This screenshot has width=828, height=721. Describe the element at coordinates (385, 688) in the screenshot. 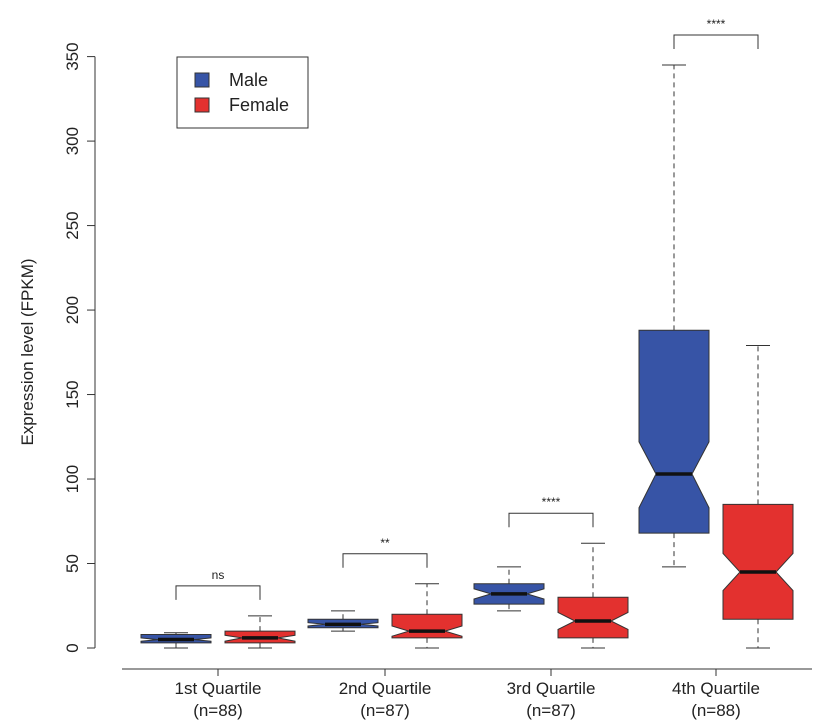

I see `x-tick-label: 2nd Quartile` at that location.